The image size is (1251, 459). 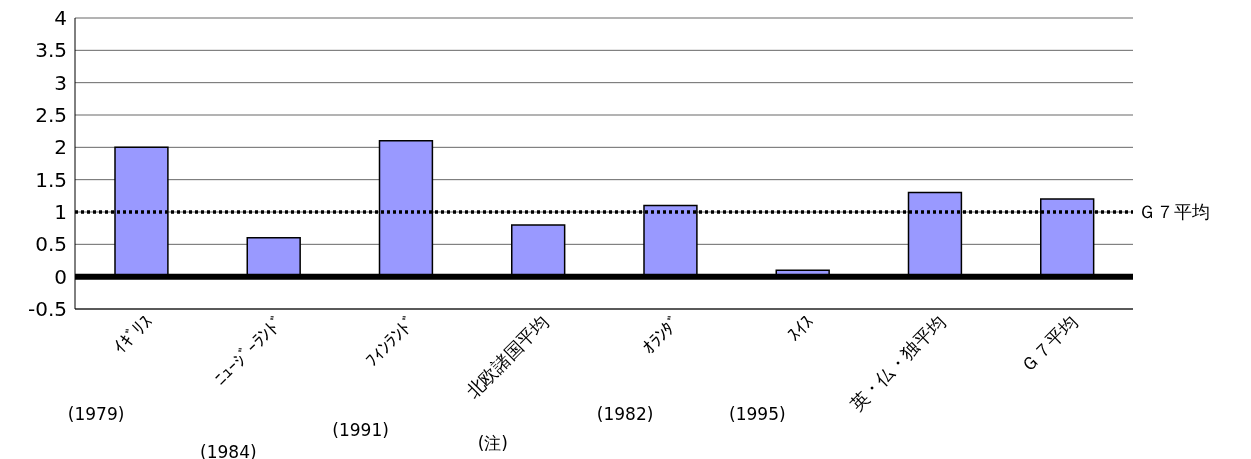 What do you see at coordinates (51, 50) in the screenshot?
I see `y-tick-label: 3.5` at bounding box center [51, 50].